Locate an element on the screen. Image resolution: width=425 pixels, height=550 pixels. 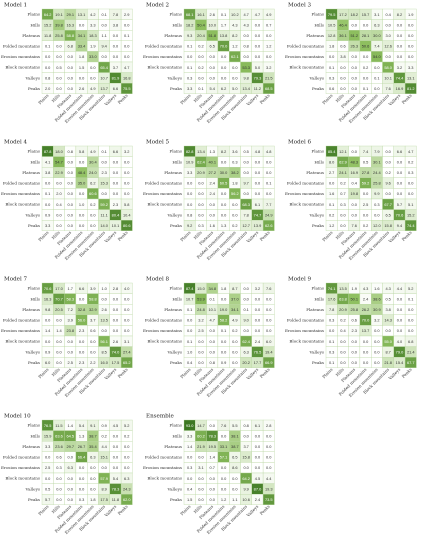
panel-title: Model 2 is located at coordinates (158, 6).